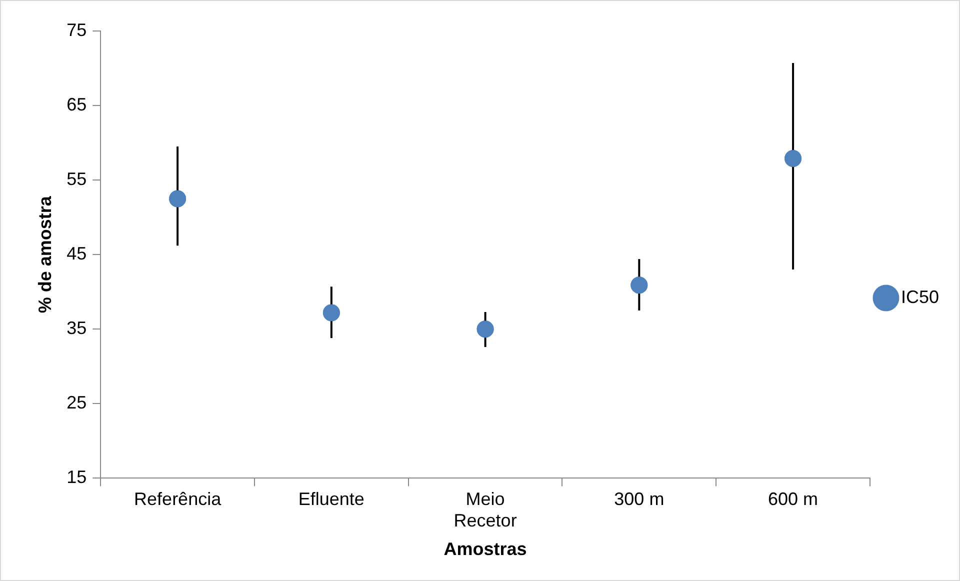 This screenshot has height=581, width=960. What do you see at coordinates (76, 254) in the screenshot?
I see `y-tick-label: 45` at bounding box center [76, 254].